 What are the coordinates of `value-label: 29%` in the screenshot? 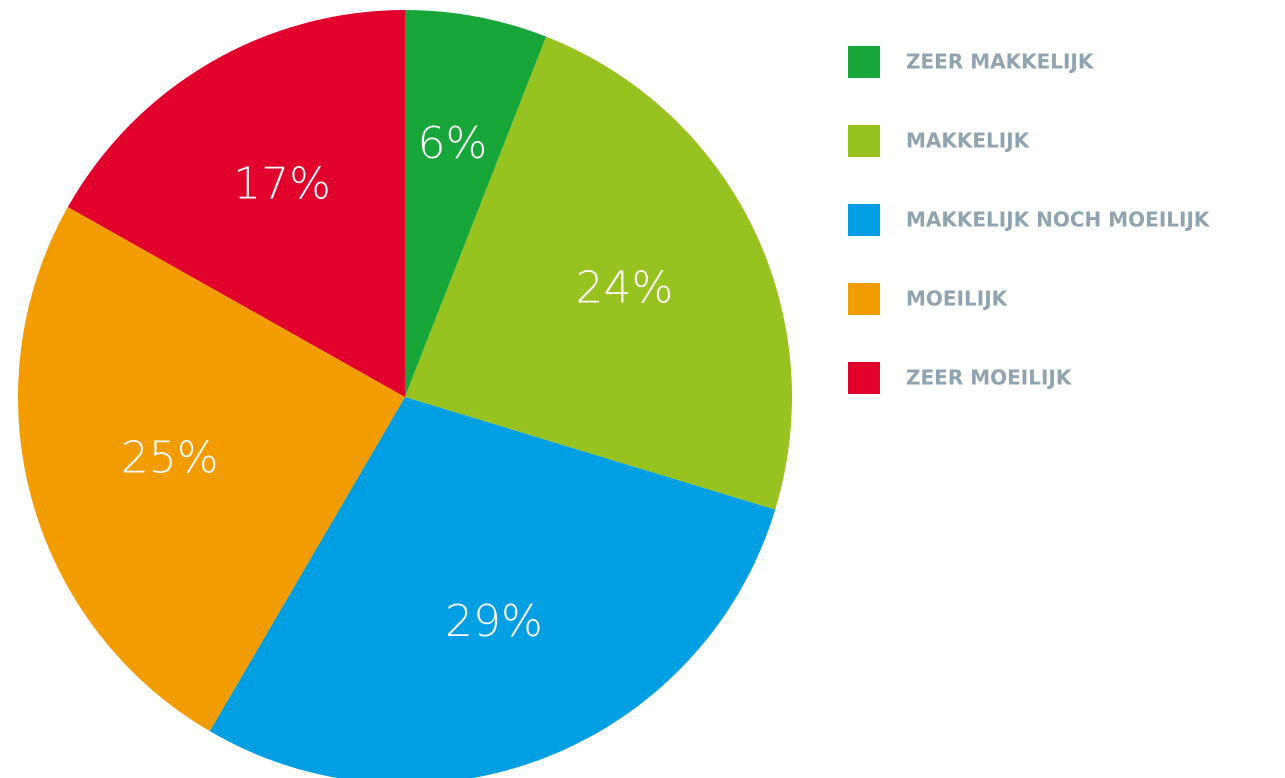 It's located at (494, 621).